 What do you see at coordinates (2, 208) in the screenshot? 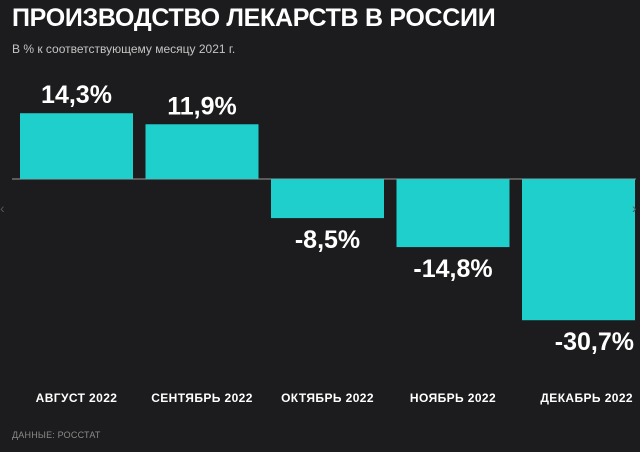
I see `chevron-left-icon: ‹` at bounding box center [2, 208].